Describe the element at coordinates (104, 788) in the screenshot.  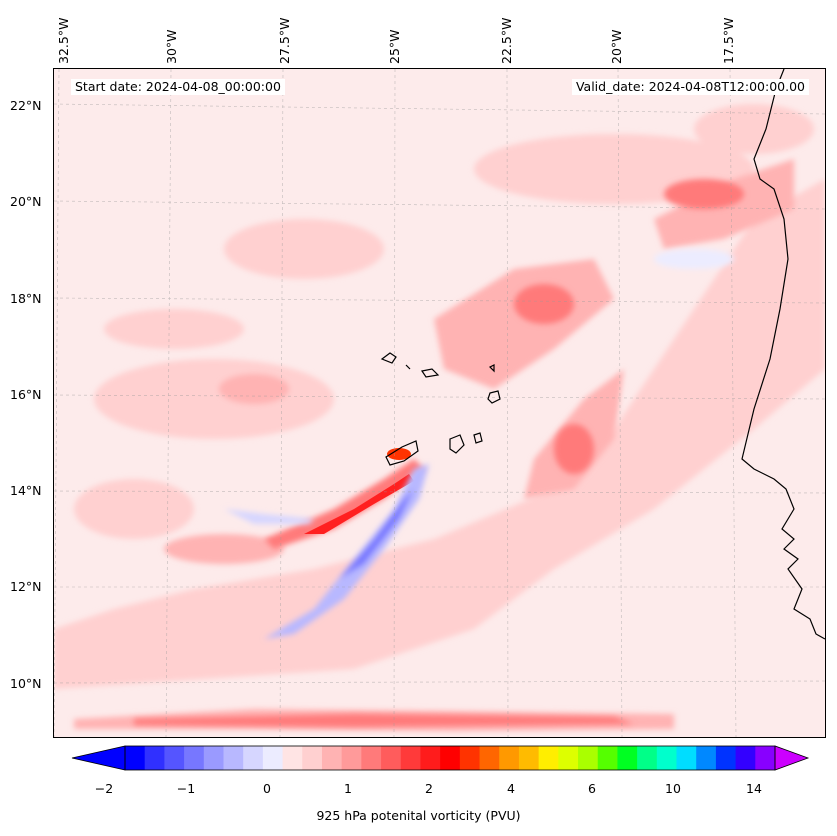
I see `colorbar-tick: −2` at that location.